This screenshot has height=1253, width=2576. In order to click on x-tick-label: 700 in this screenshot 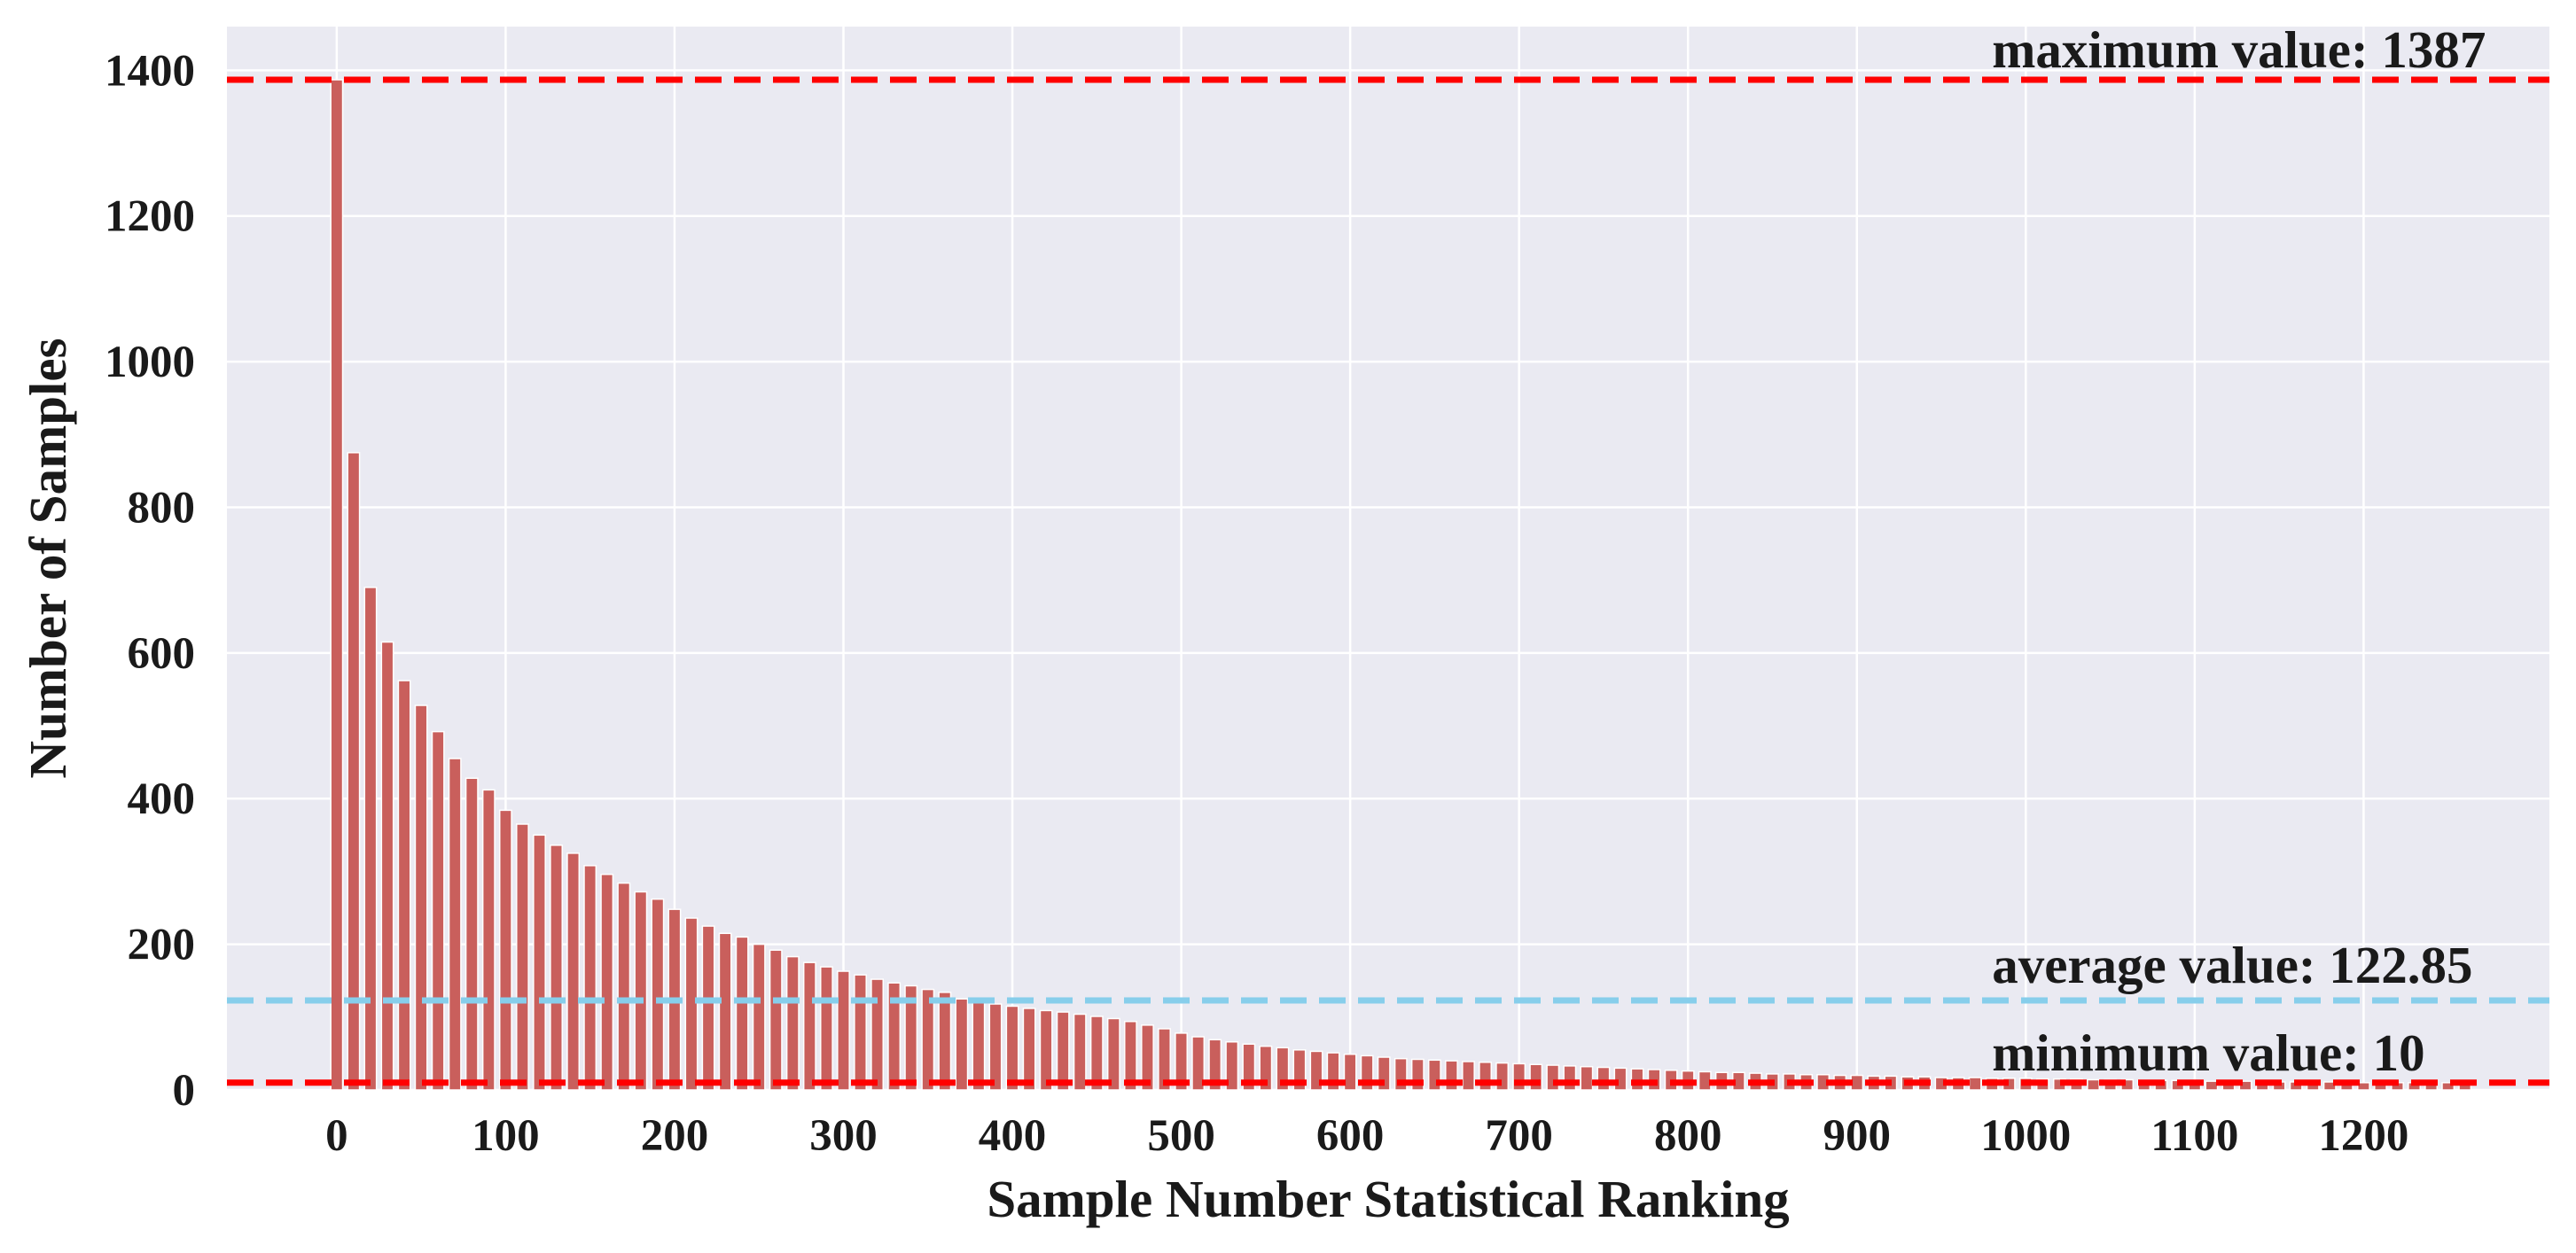, I will do `click(1519, 1136)`.